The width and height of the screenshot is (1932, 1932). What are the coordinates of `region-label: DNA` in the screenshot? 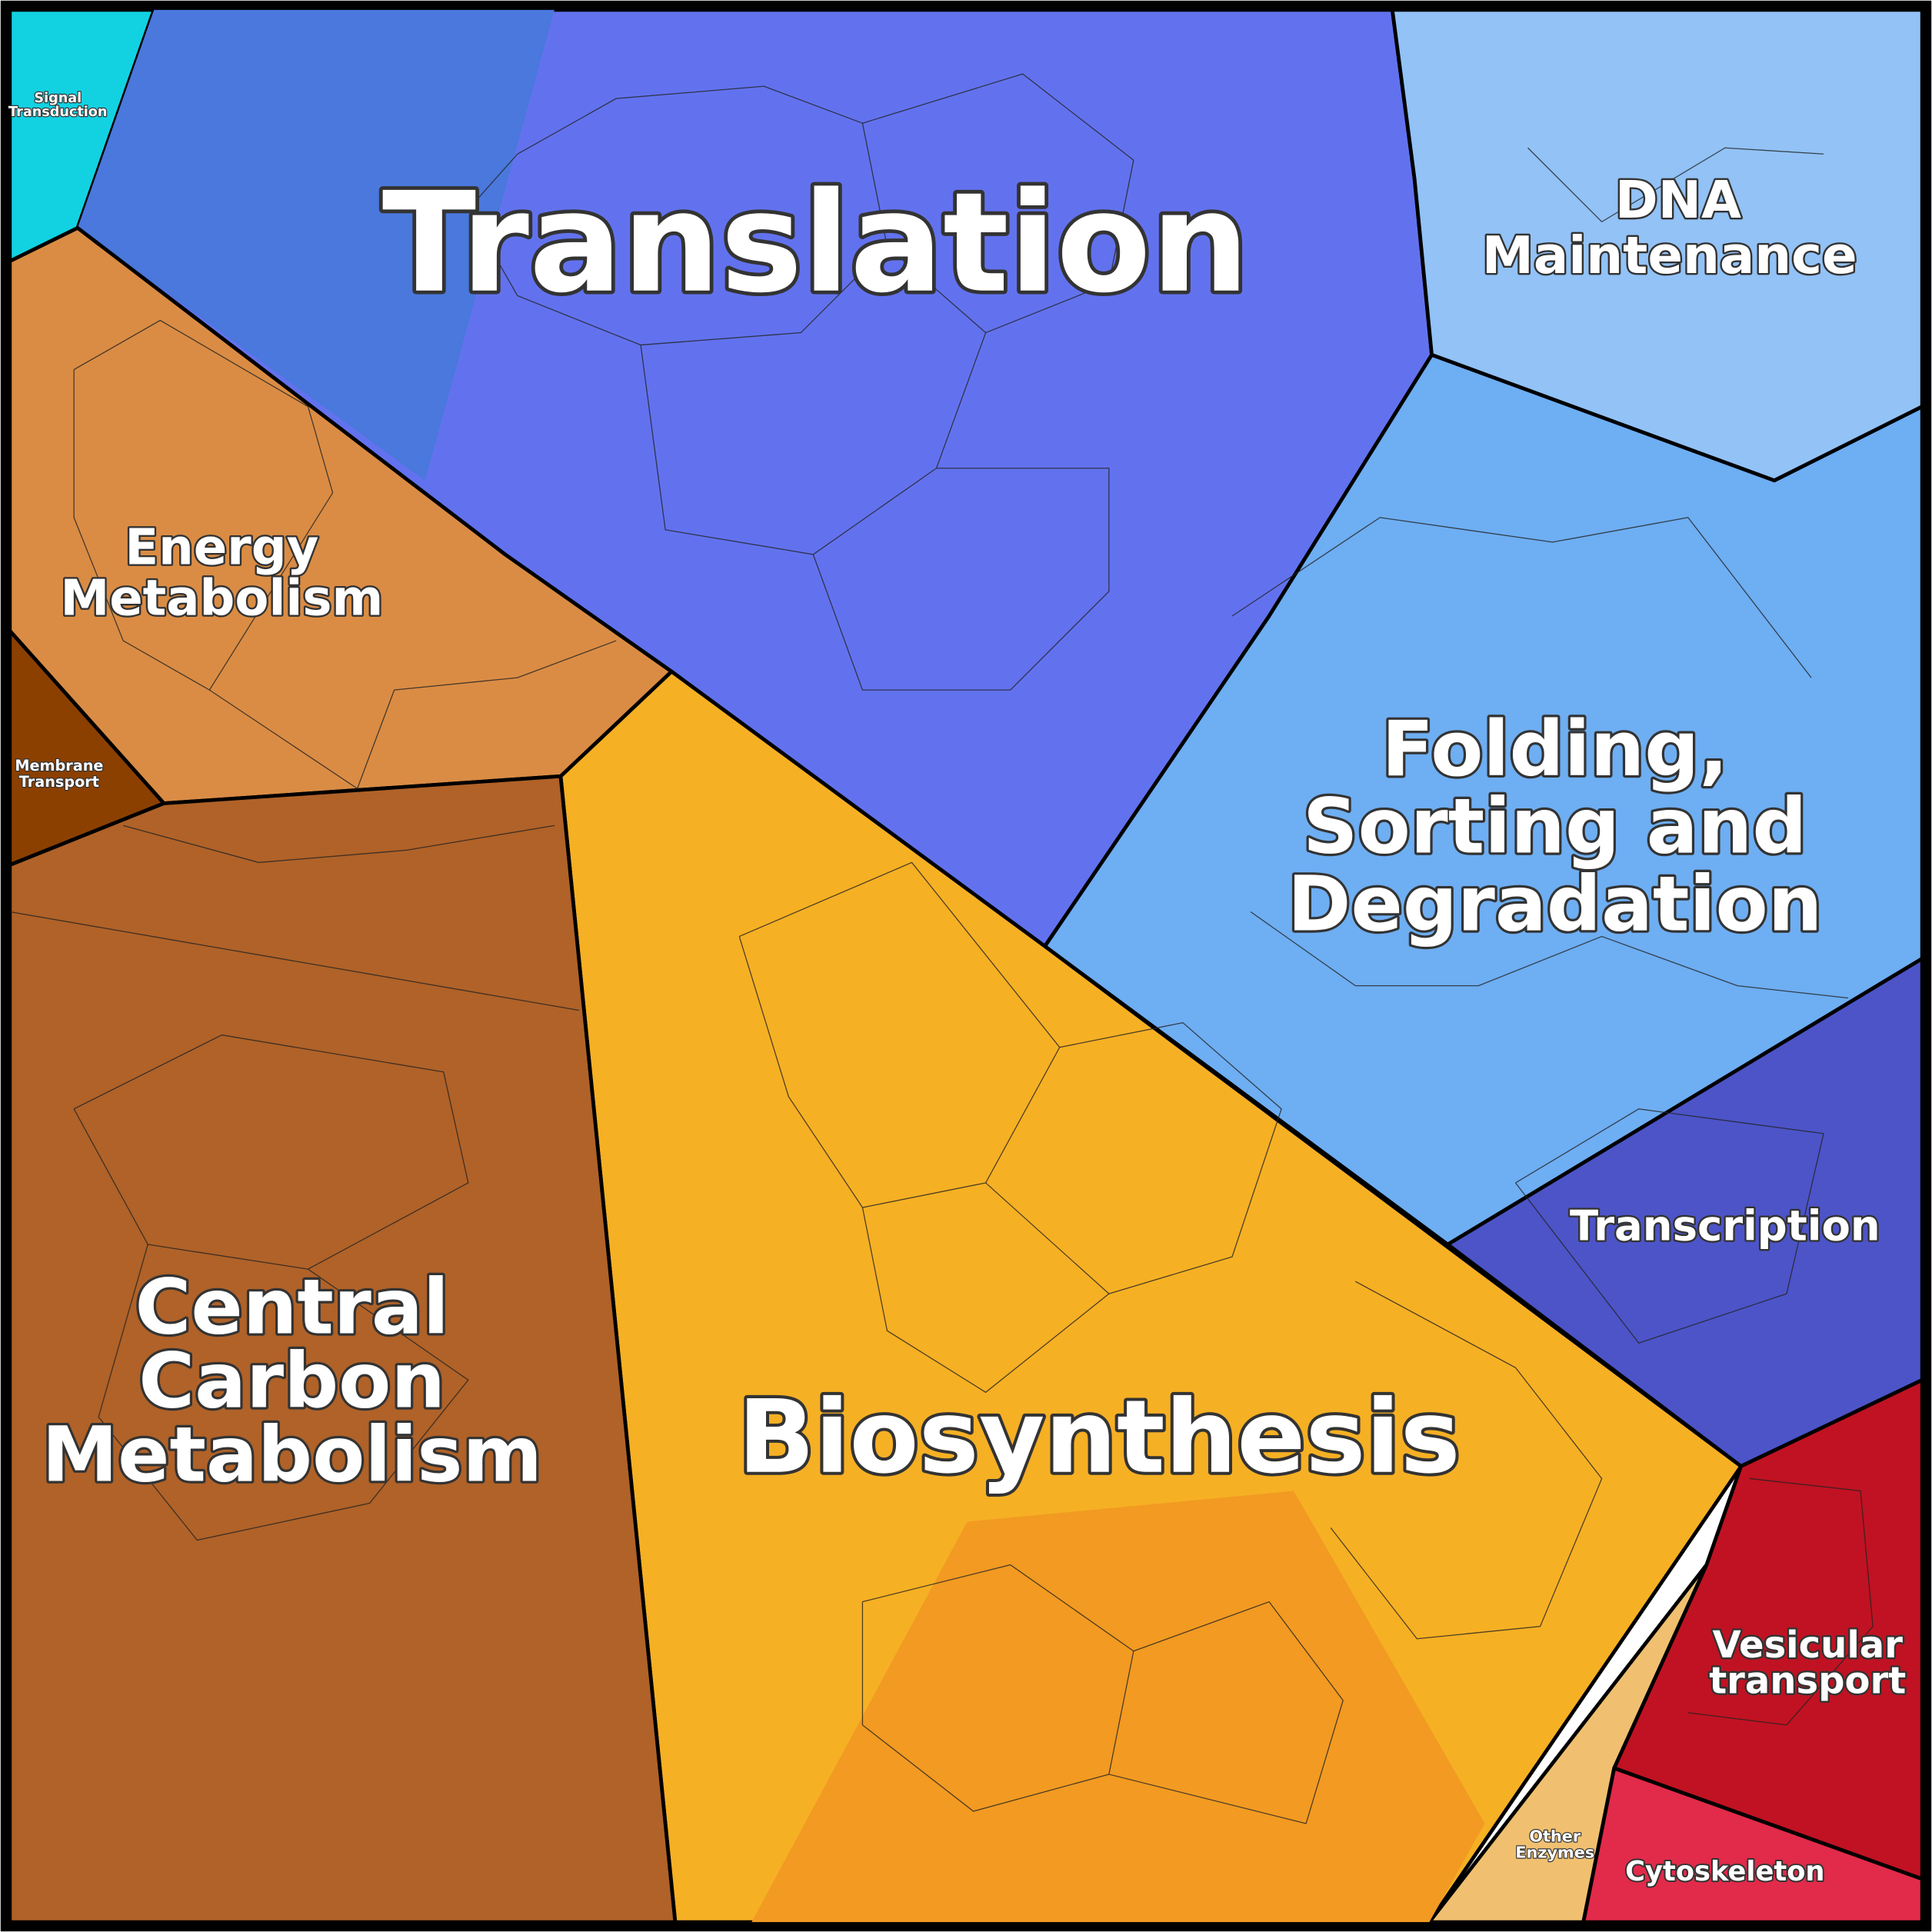 It's located at (1678, 200).